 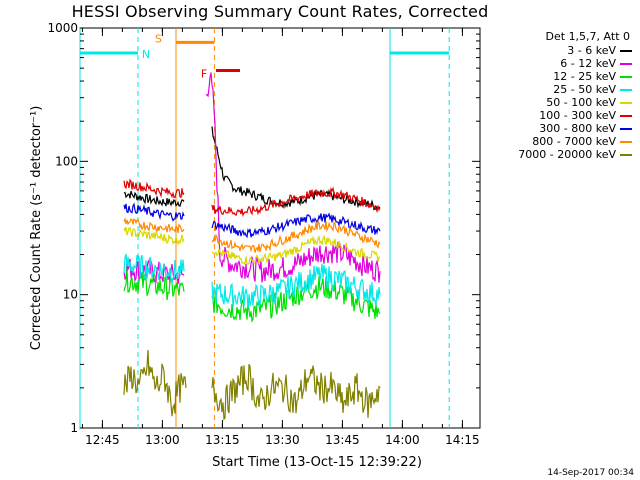 What do you see at coordinates (204, 74) in the screenshot?
I see `annotation-label-flare: F` at bounding box center [204, 74].